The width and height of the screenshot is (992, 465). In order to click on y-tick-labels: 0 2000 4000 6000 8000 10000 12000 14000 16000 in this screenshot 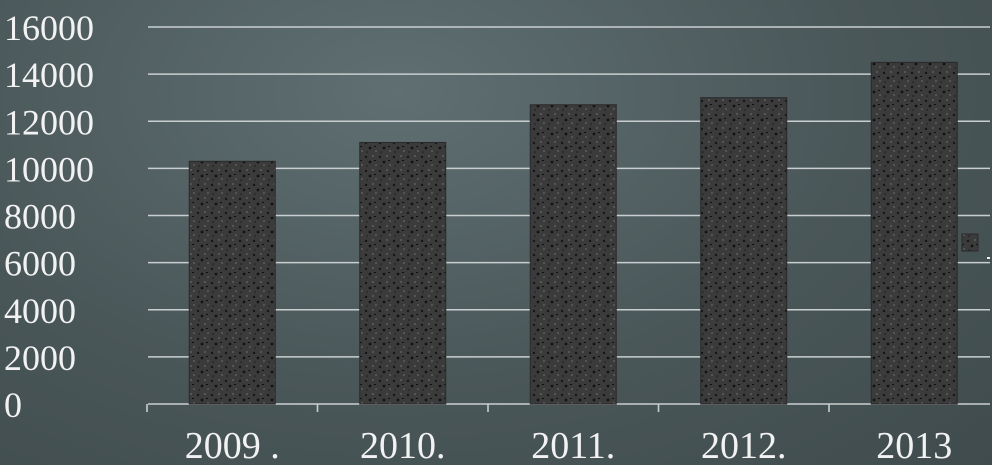, I will do `click(49, 216)`.